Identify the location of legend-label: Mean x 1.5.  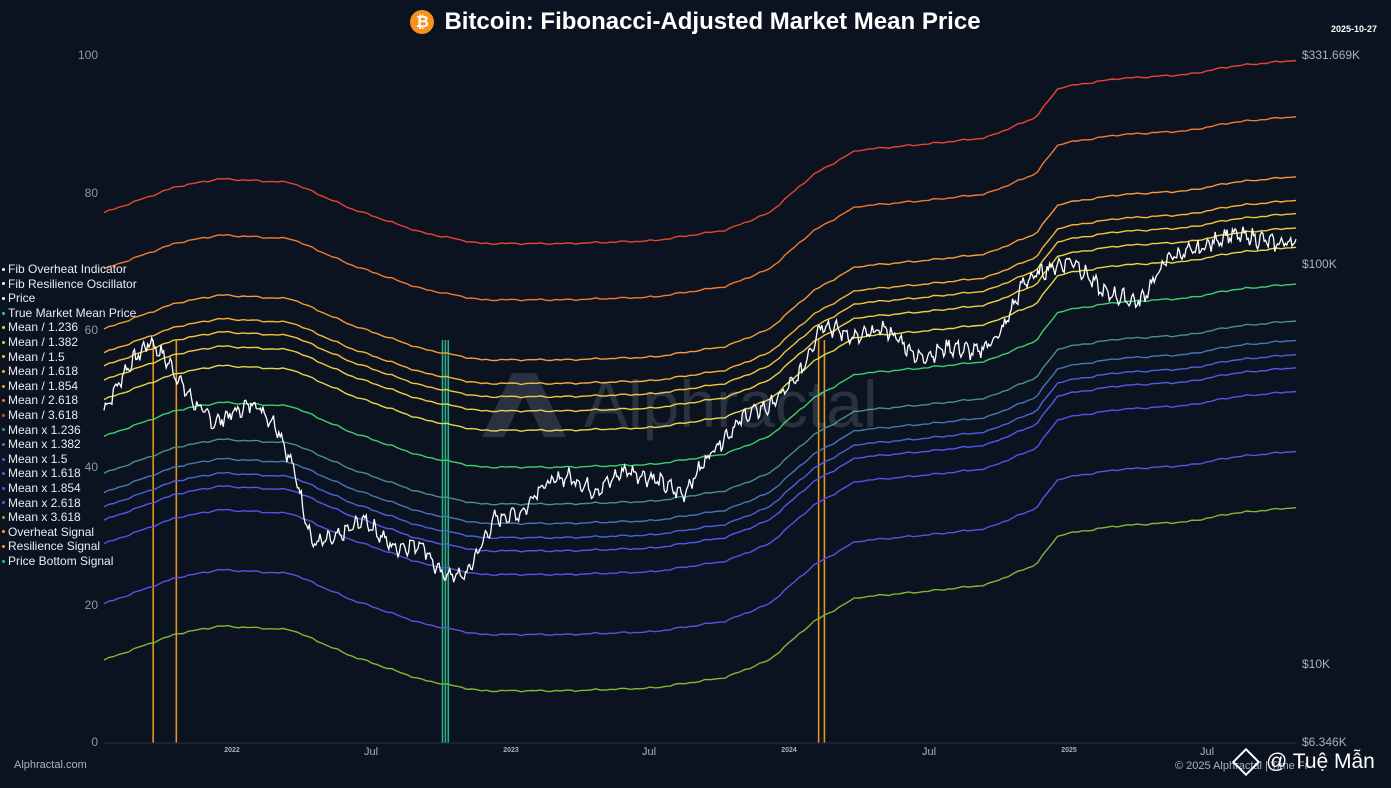
(38, 458).